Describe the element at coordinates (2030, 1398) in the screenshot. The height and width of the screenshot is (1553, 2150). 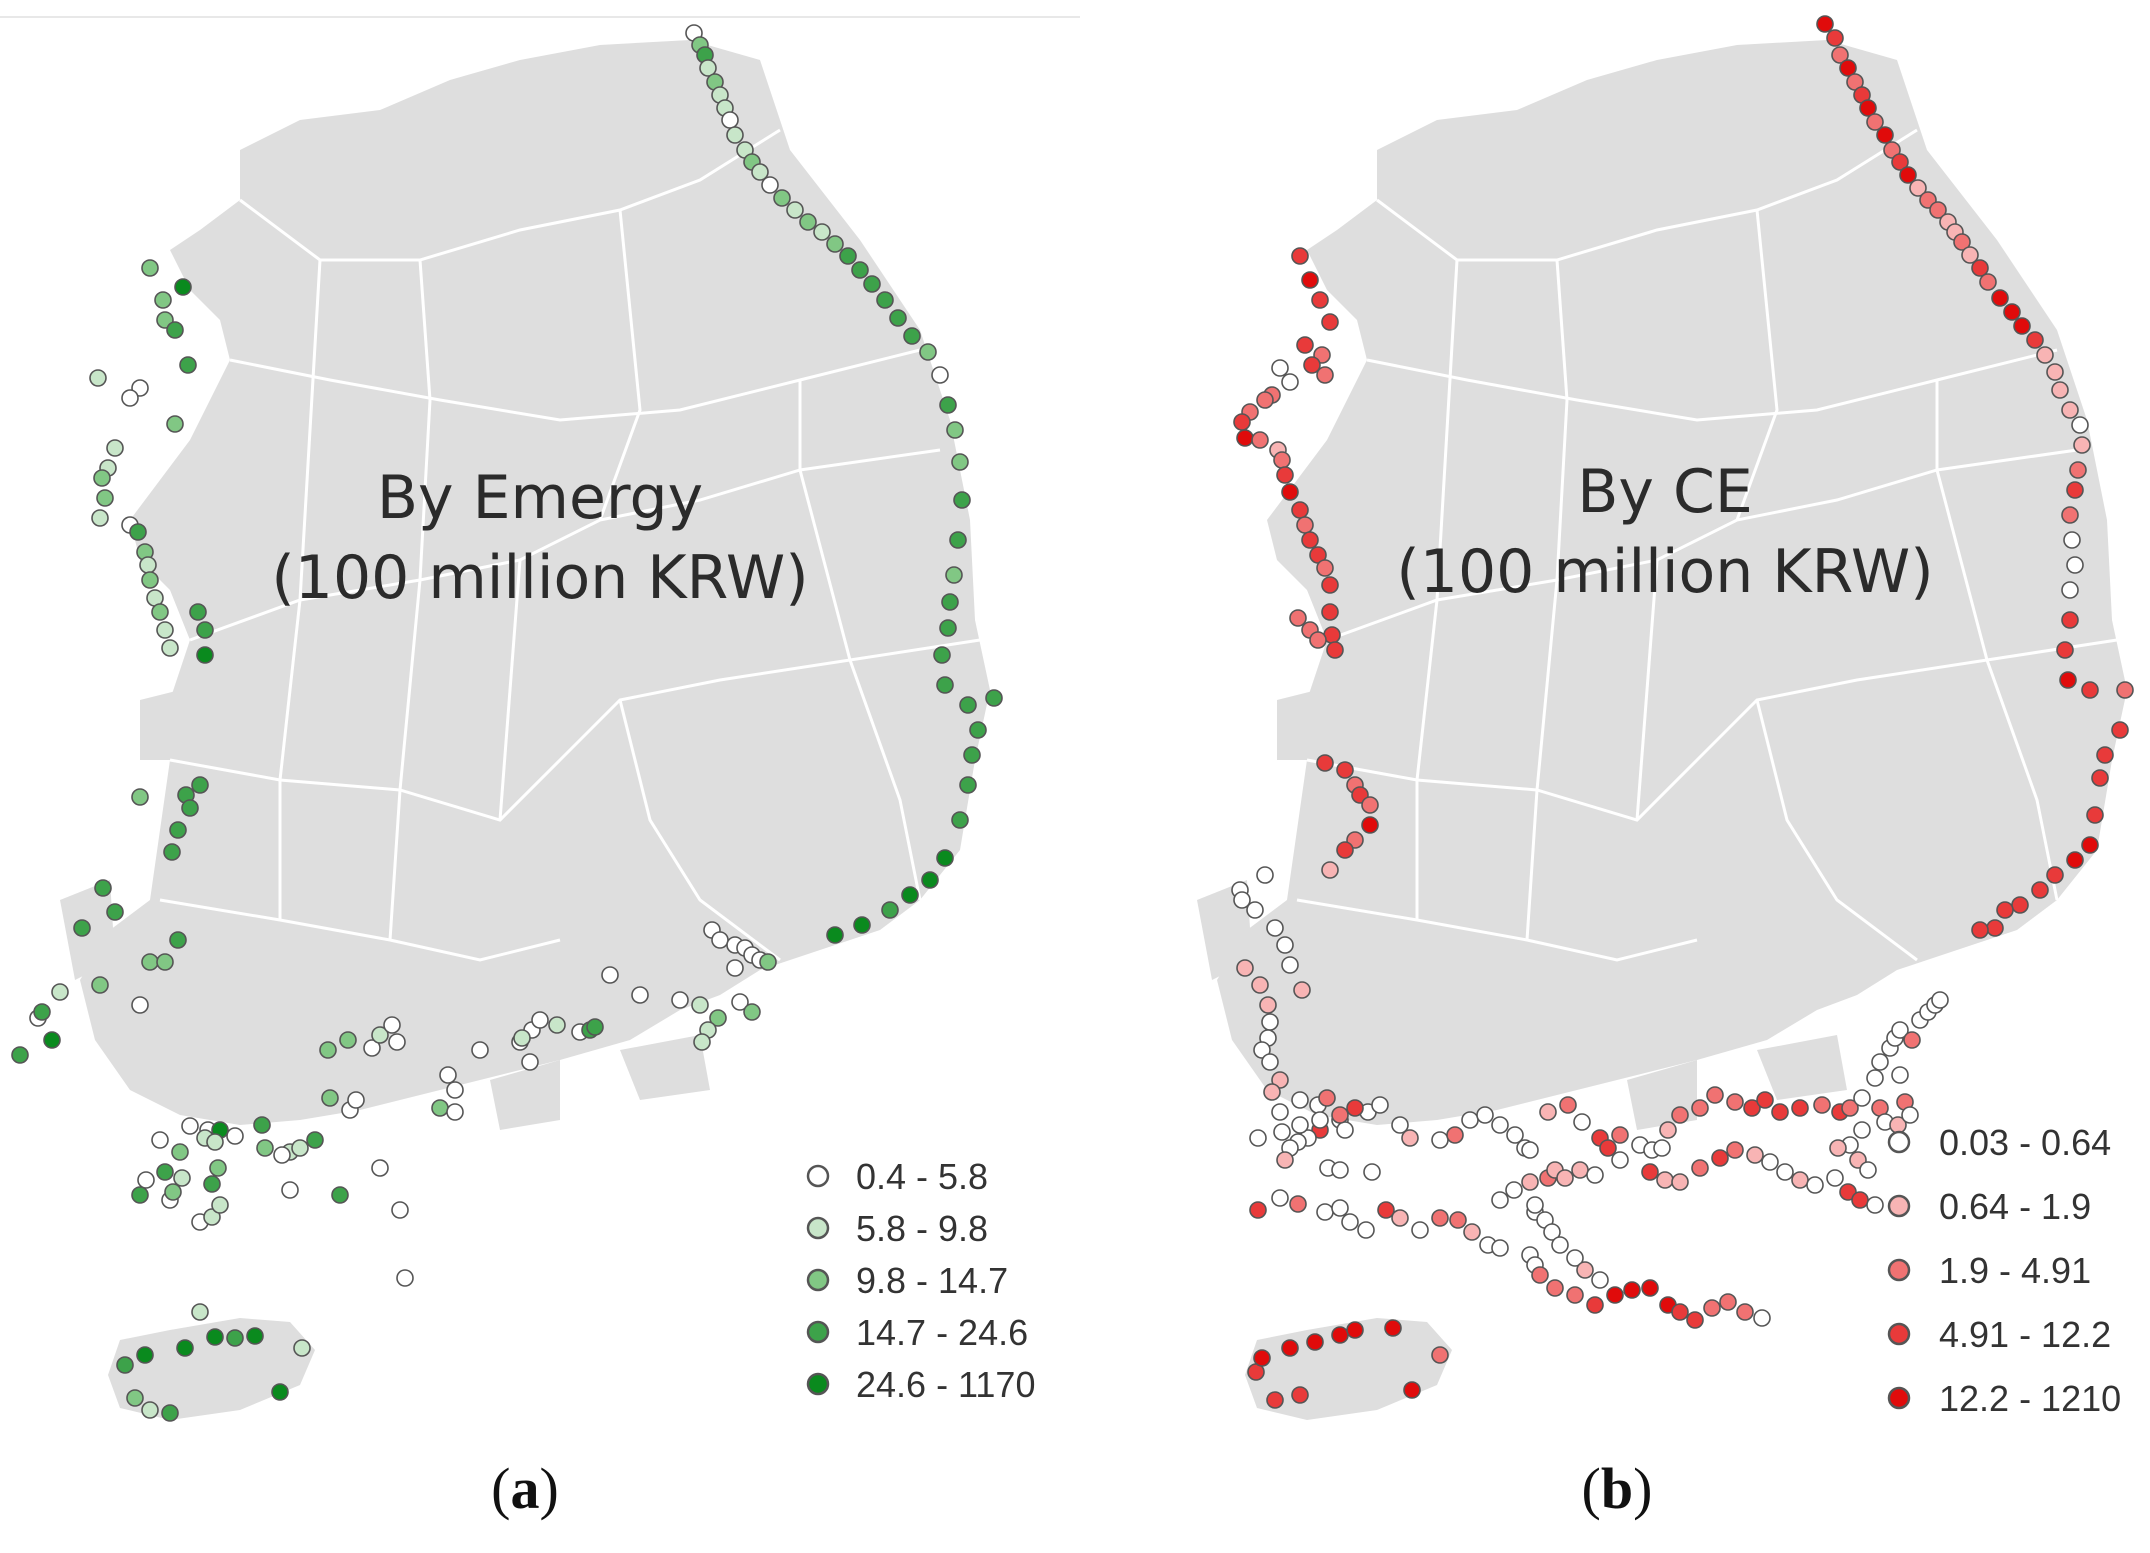
I see `legend-label: 12.2 - 1210` at that location.